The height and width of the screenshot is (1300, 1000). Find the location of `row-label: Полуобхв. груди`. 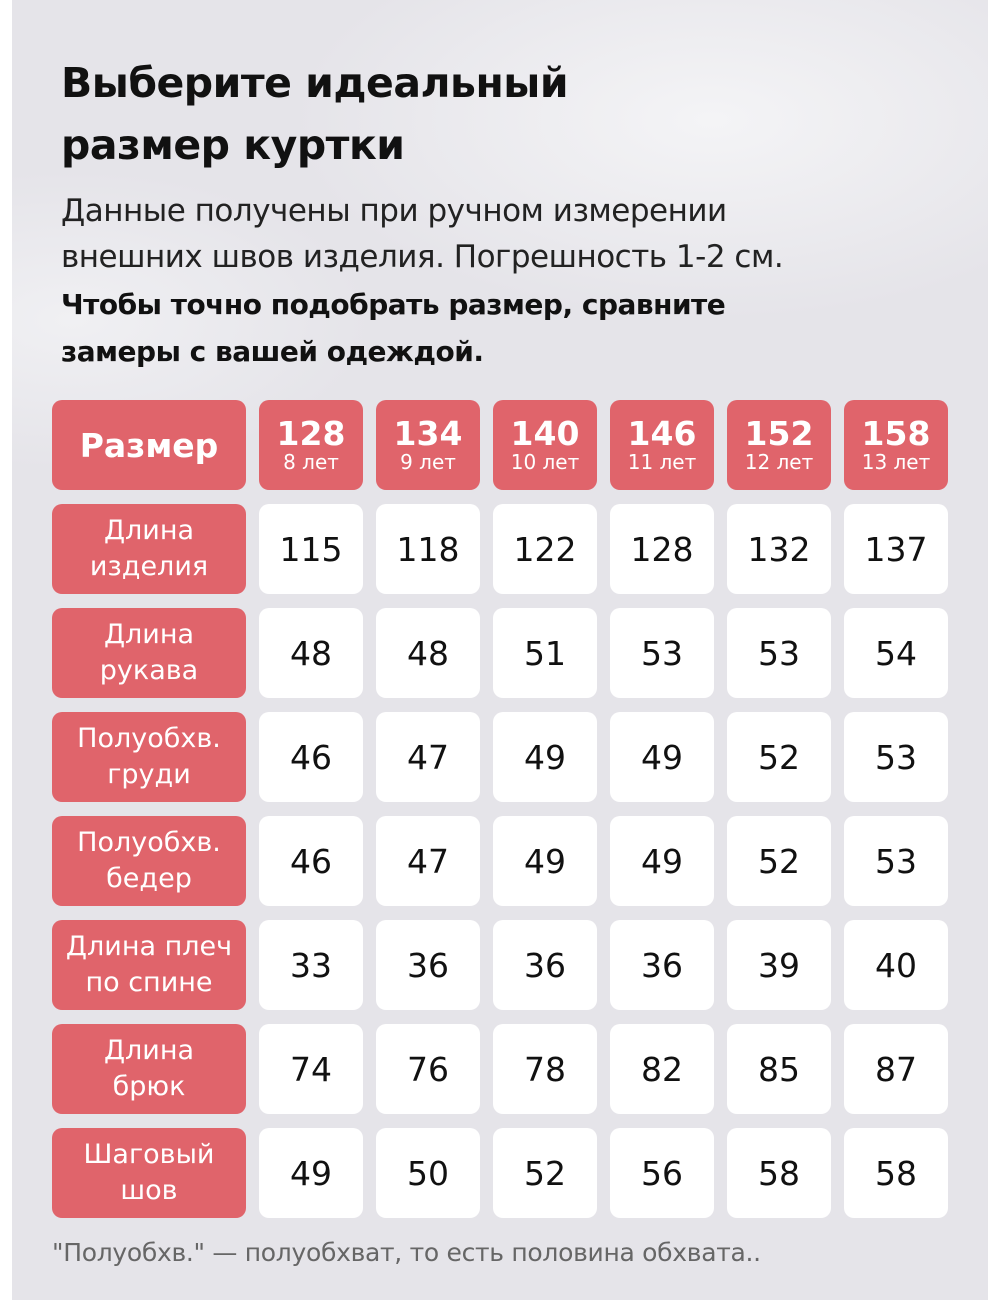

row-label: Полуобхв. груди is located at coordinates (149, 757).